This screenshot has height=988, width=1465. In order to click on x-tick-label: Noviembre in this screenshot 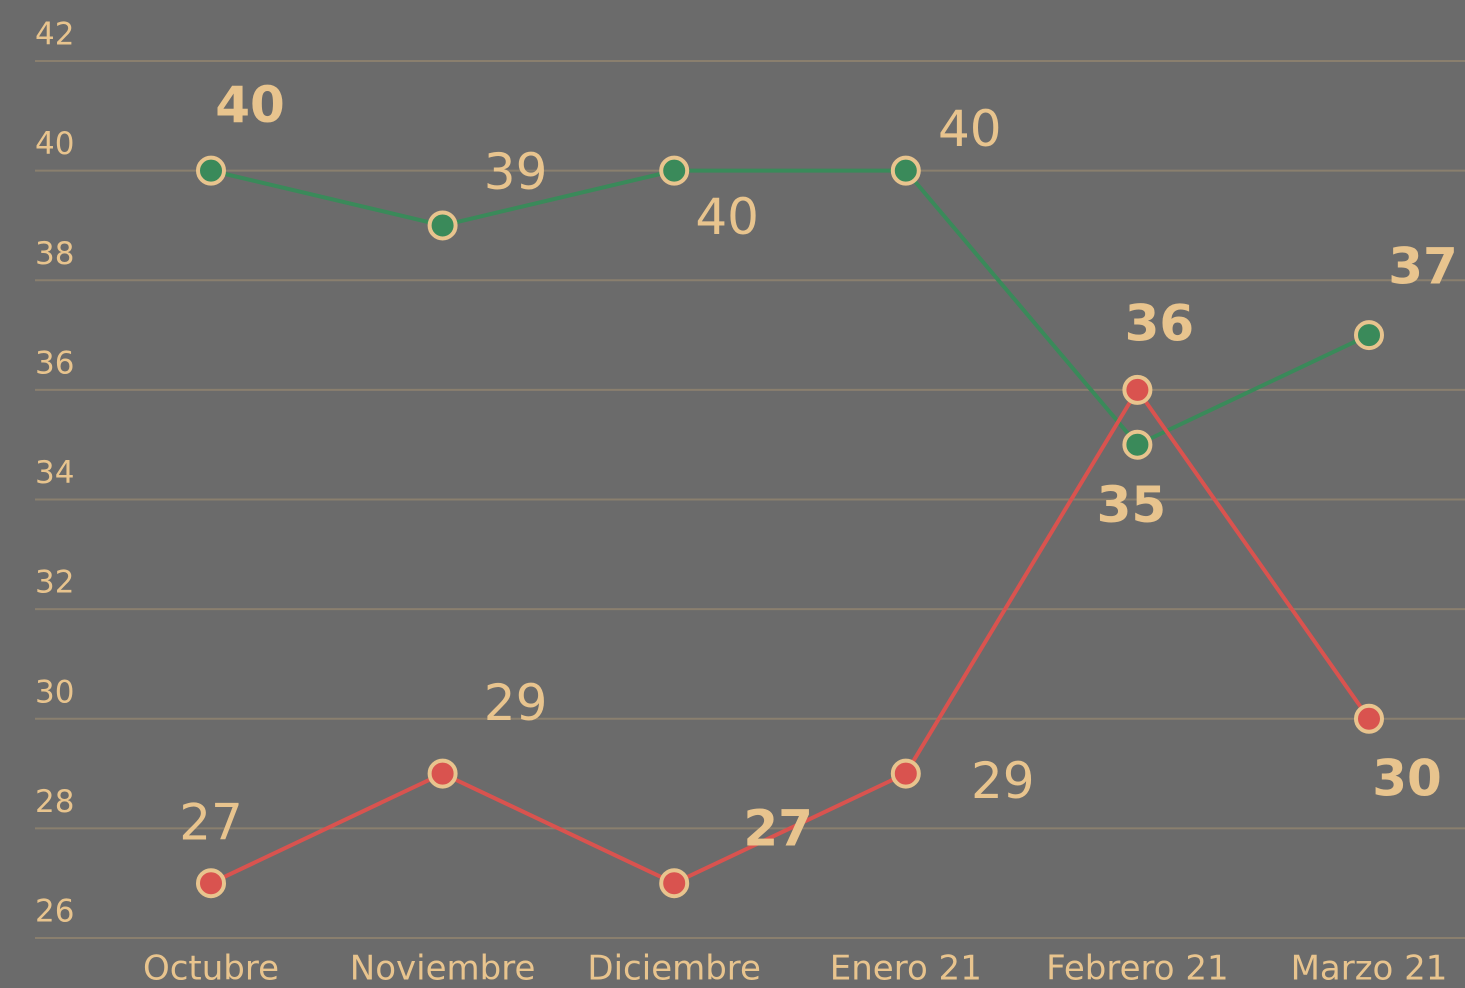, I will do `click(443, 968)`.